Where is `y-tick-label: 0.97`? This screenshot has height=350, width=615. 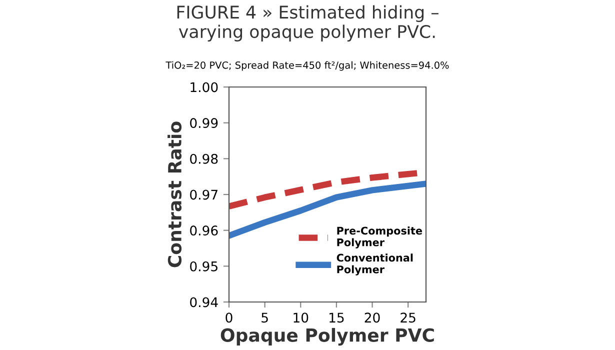
y-tick-label: 0.97 is located at coordinates (204, 195).